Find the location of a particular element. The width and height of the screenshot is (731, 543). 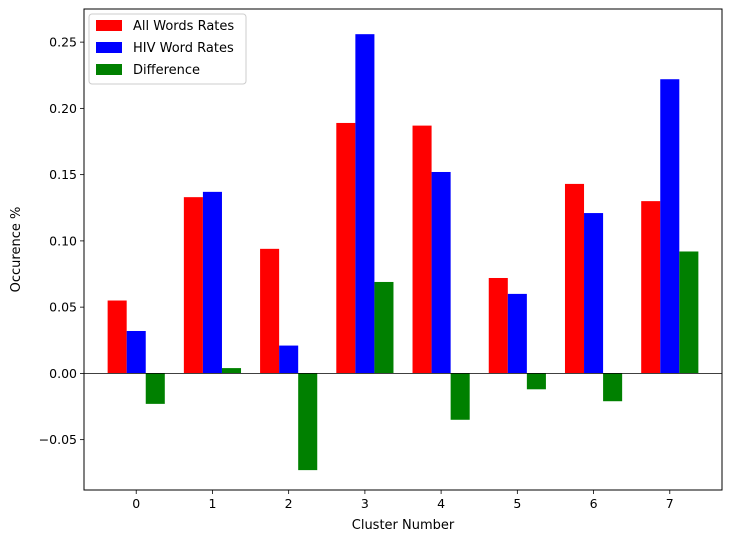

x-tick-label: 6 is located at coordinates (594, 503).